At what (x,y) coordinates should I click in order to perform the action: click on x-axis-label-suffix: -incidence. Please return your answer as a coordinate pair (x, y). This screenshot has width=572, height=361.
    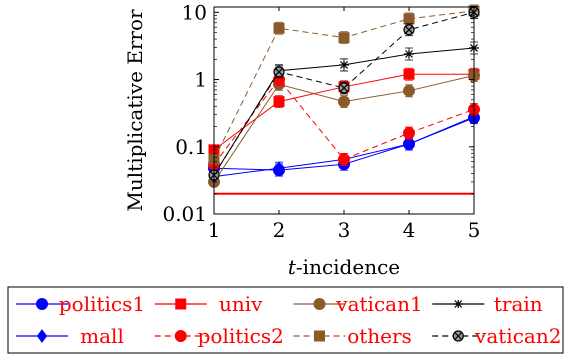
    Looking at the image, I should click on (348, 267).